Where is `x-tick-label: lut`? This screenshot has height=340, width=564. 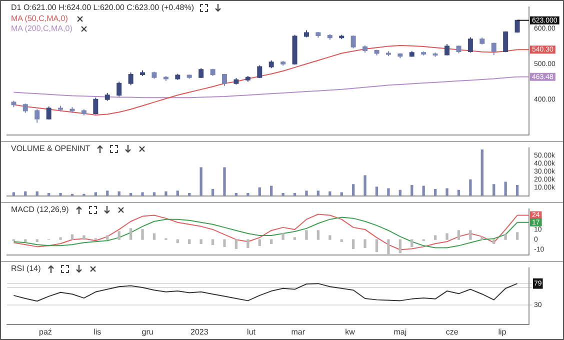 x-tick-label: lut is located at coordinates (251, 331).